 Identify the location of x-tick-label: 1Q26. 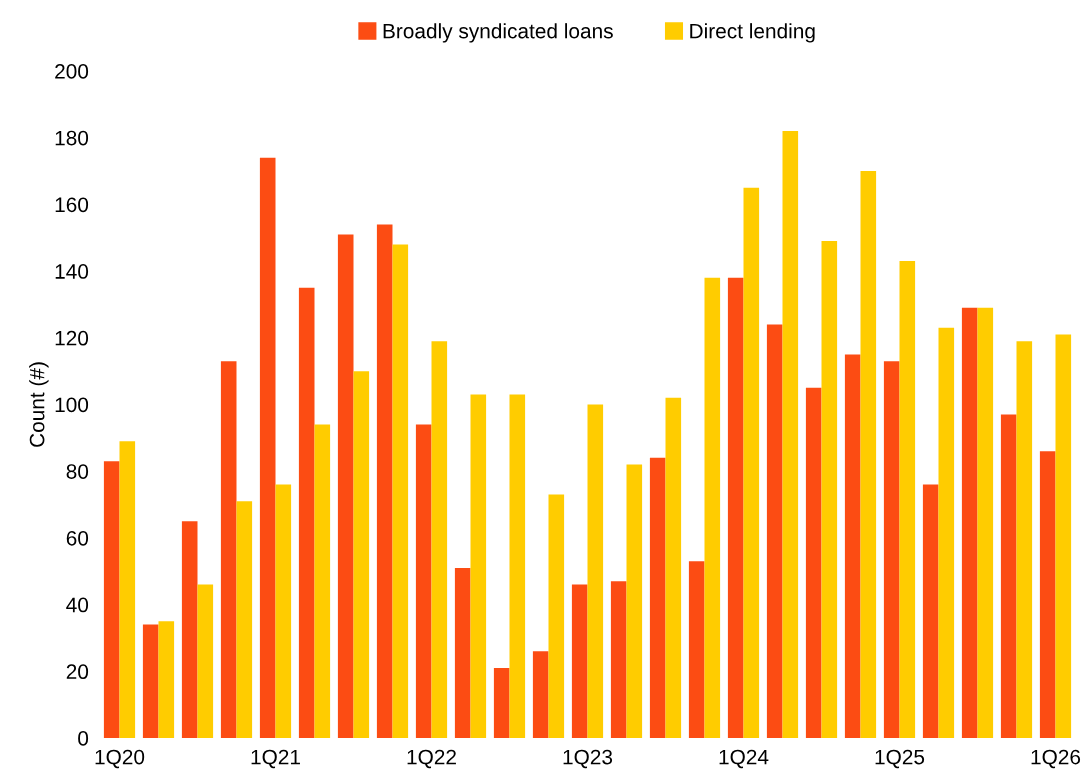
(1056, 759).